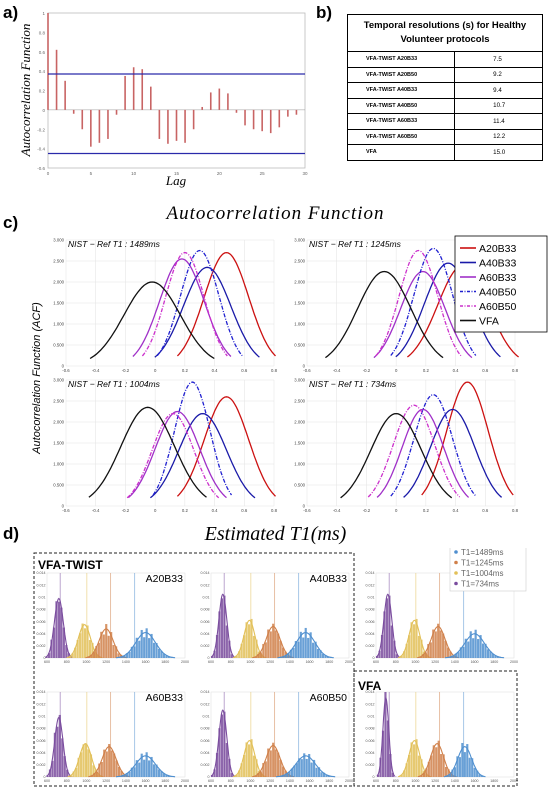 The height and width of the screenshot is (789, 551). What do you see at coordinates (498, 293) in the screenshot?
I see `legend-label: A40B50` at bounding box center [498, 293].